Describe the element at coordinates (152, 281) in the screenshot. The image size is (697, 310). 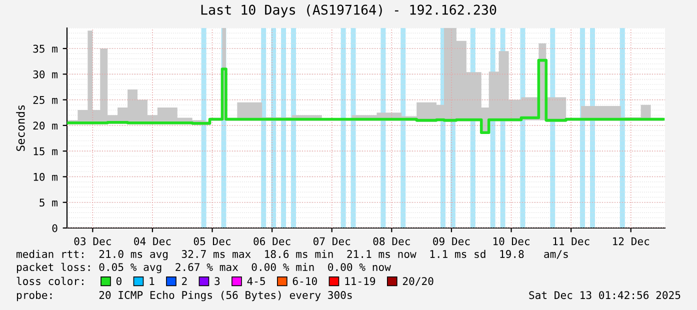
I see `legend-label: 1` at that location.